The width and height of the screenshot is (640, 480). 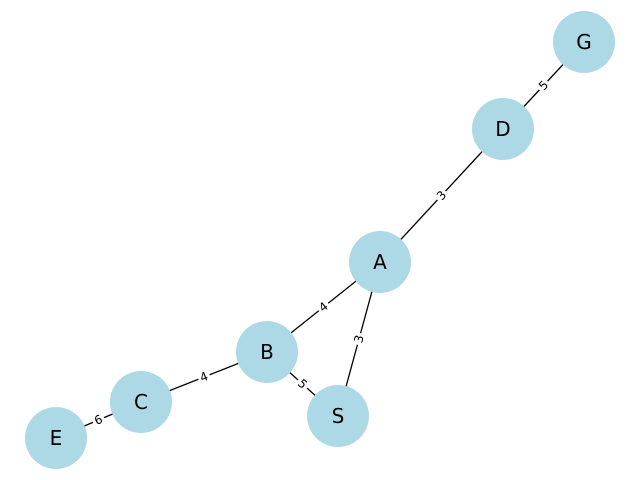 I want to click on node-label-S: S, so click(x=338, y=416).